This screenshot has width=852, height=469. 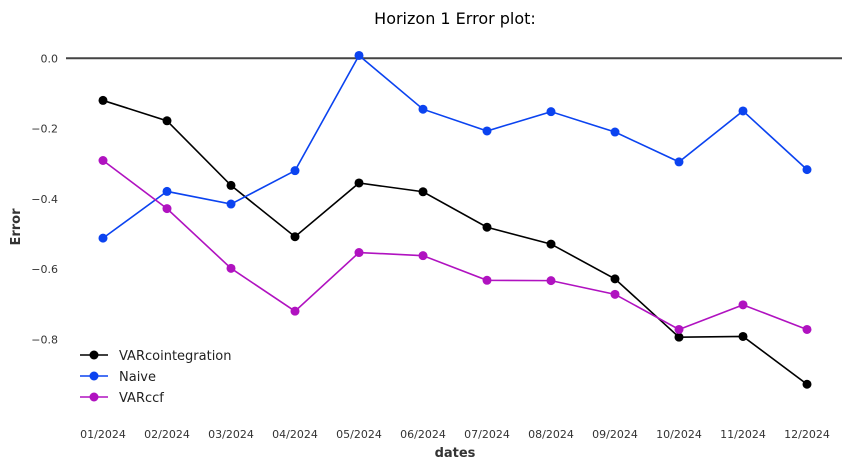 I want to click on legend-item-varccf: VARccf, so click(x=122, y=398).